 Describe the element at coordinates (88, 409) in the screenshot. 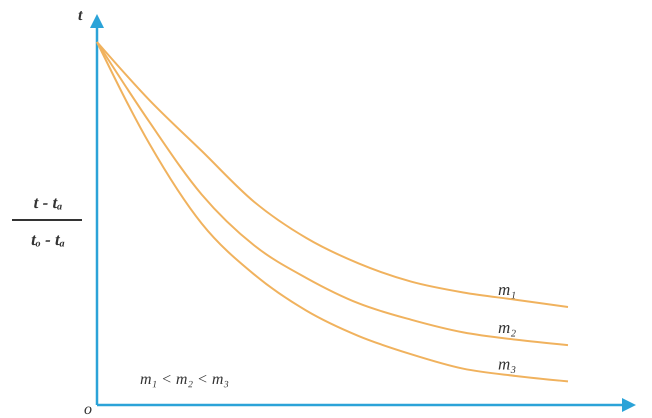

I see `text: o` at that location.